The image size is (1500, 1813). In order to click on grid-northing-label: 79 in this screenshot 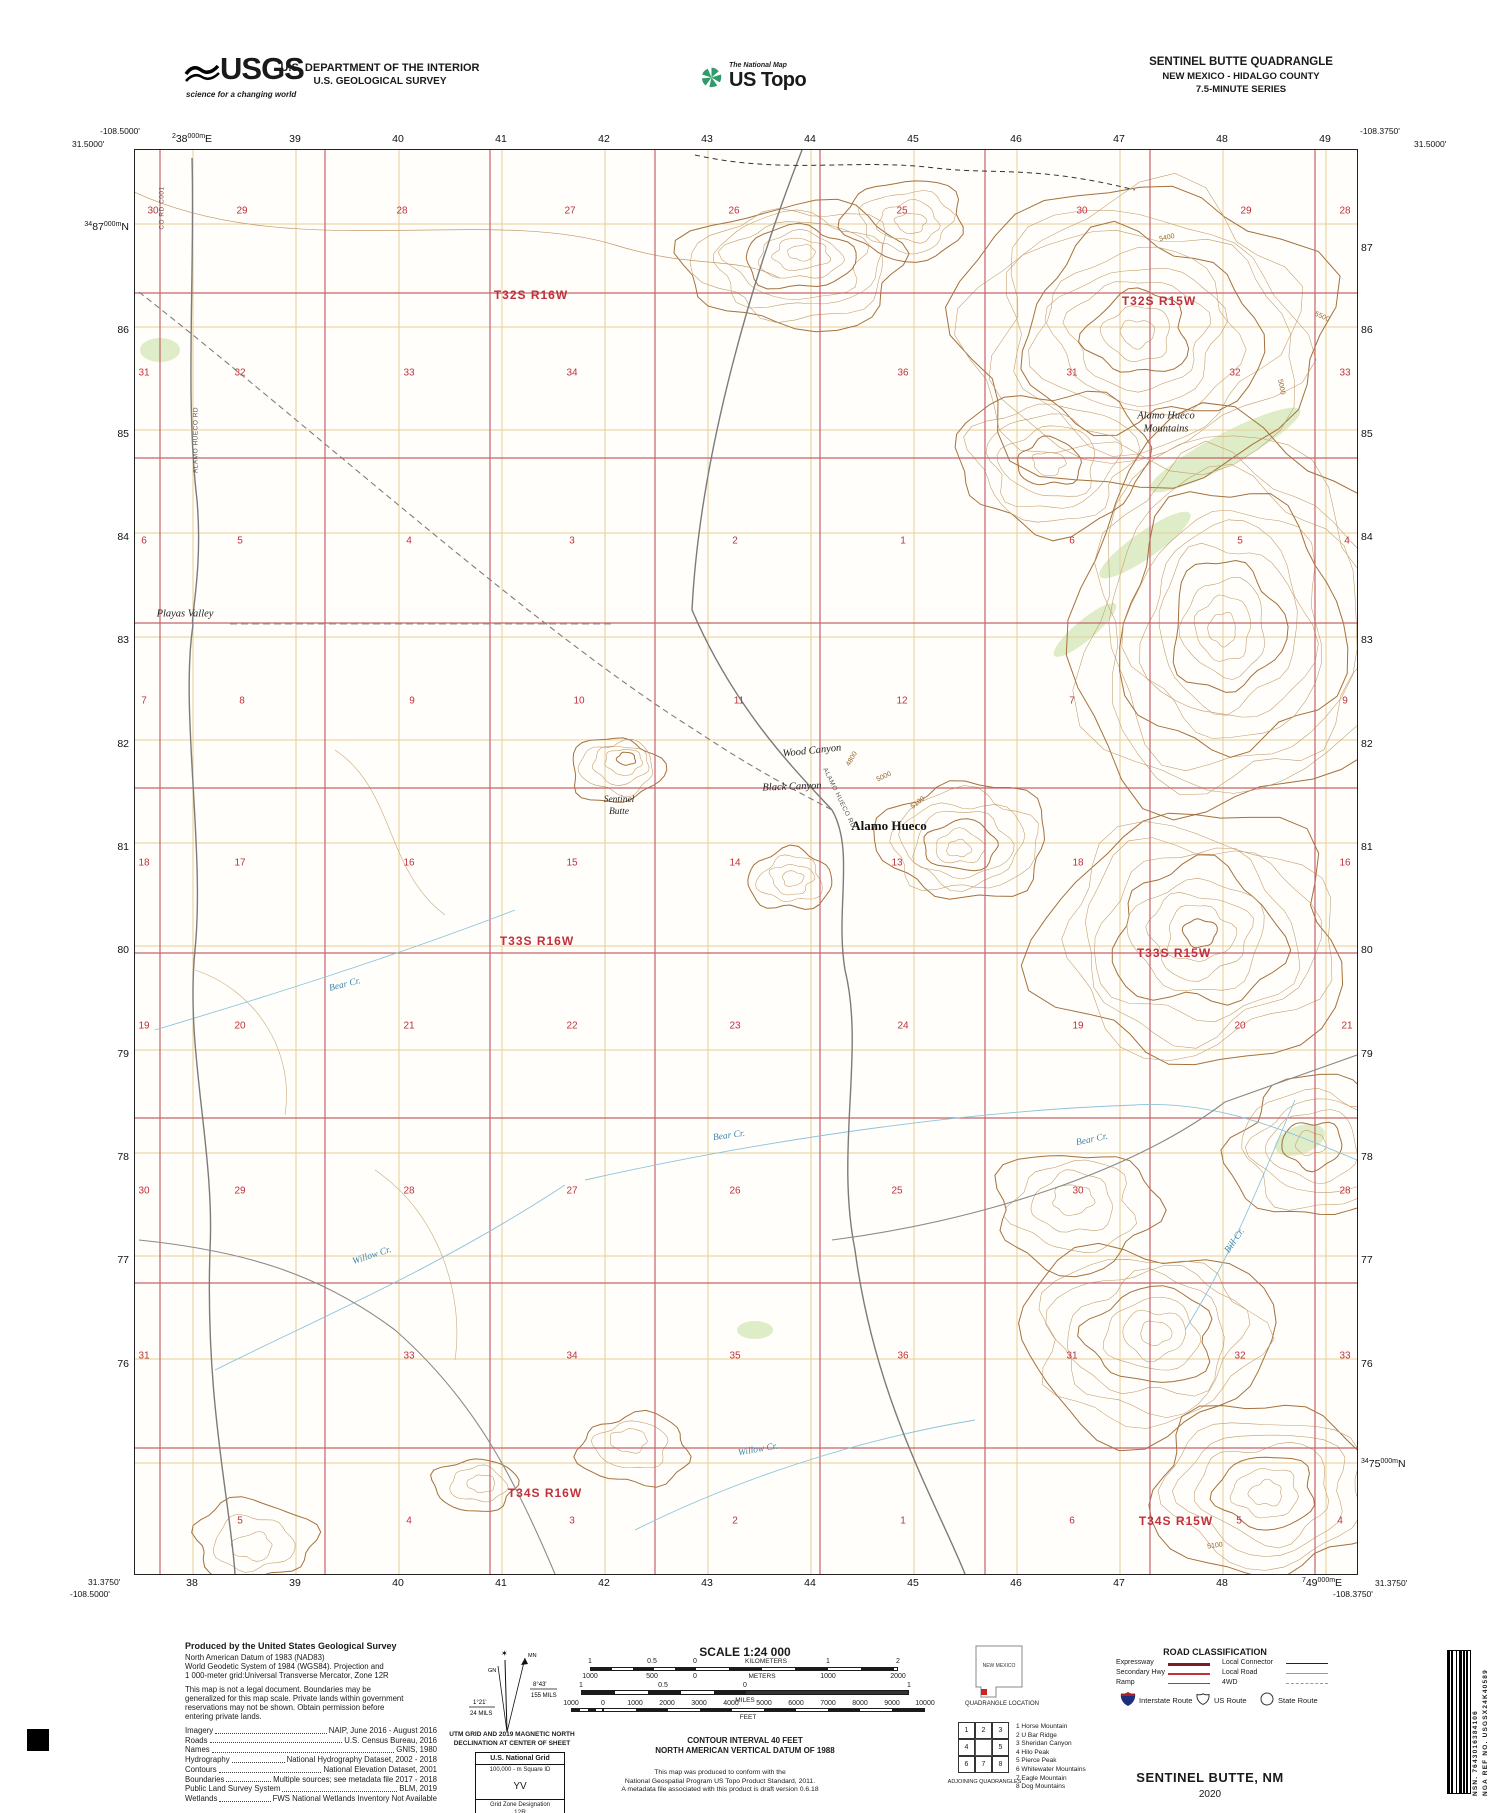, I will do `click(123, 1054)`.